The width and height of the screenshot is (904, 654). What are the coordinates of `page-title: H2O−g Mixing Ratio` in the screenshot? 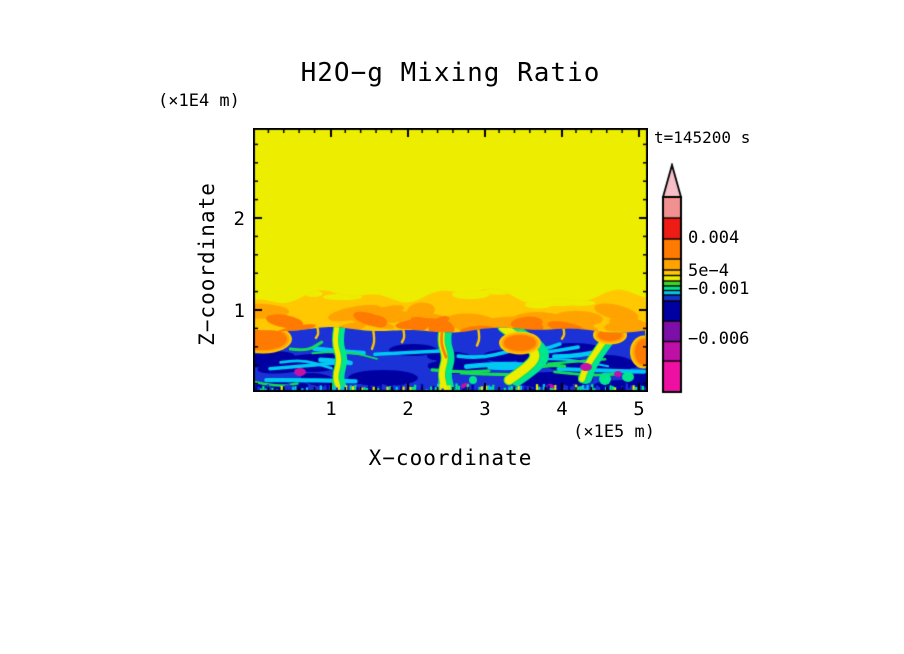 It's located at (450, 73).